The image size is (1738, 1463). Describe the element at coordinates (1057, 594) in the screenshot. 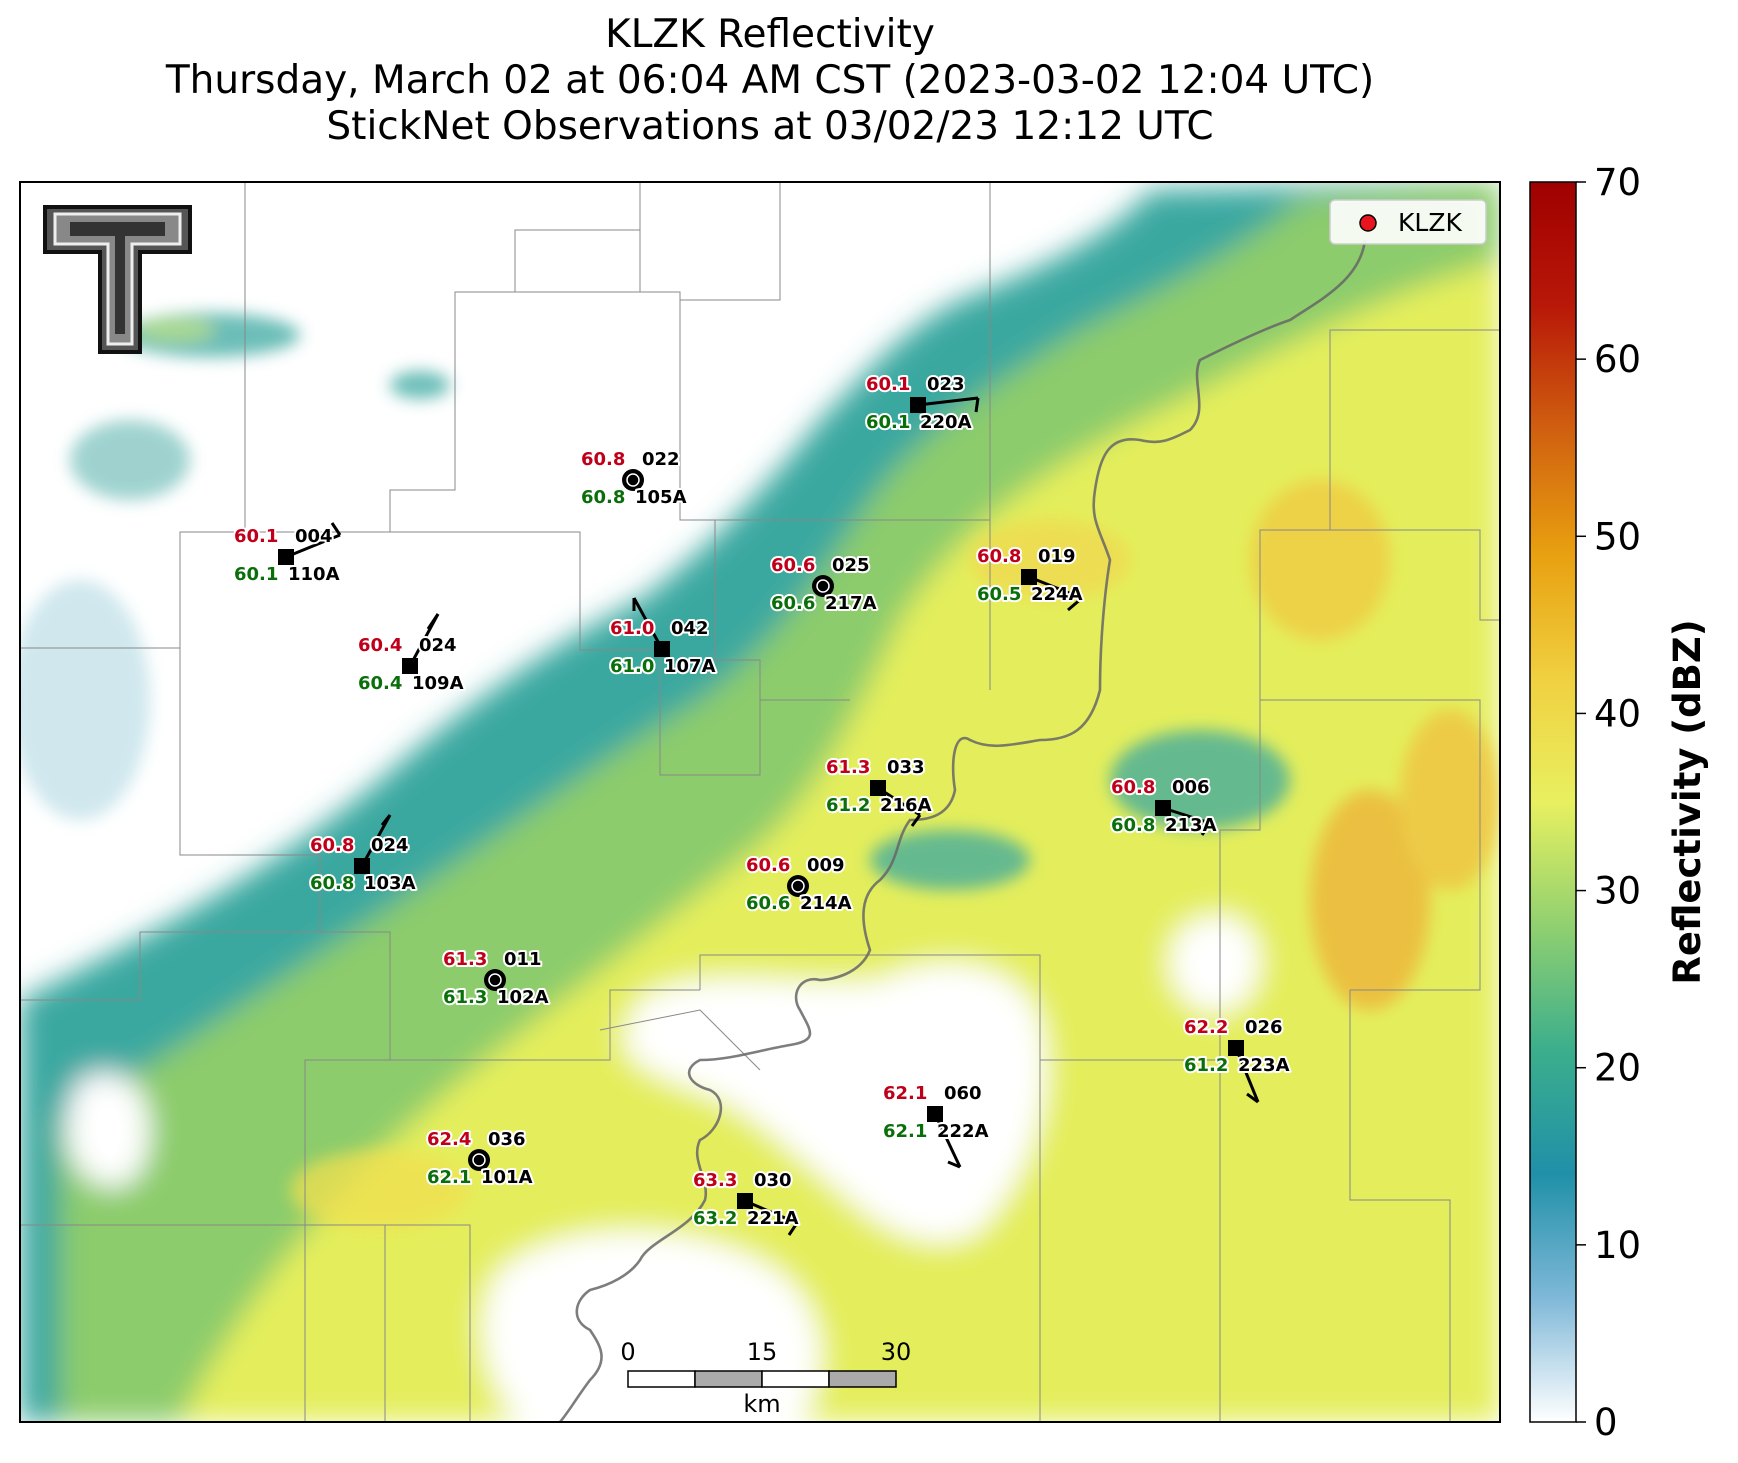

I see `station-probe: 224A` at that location.